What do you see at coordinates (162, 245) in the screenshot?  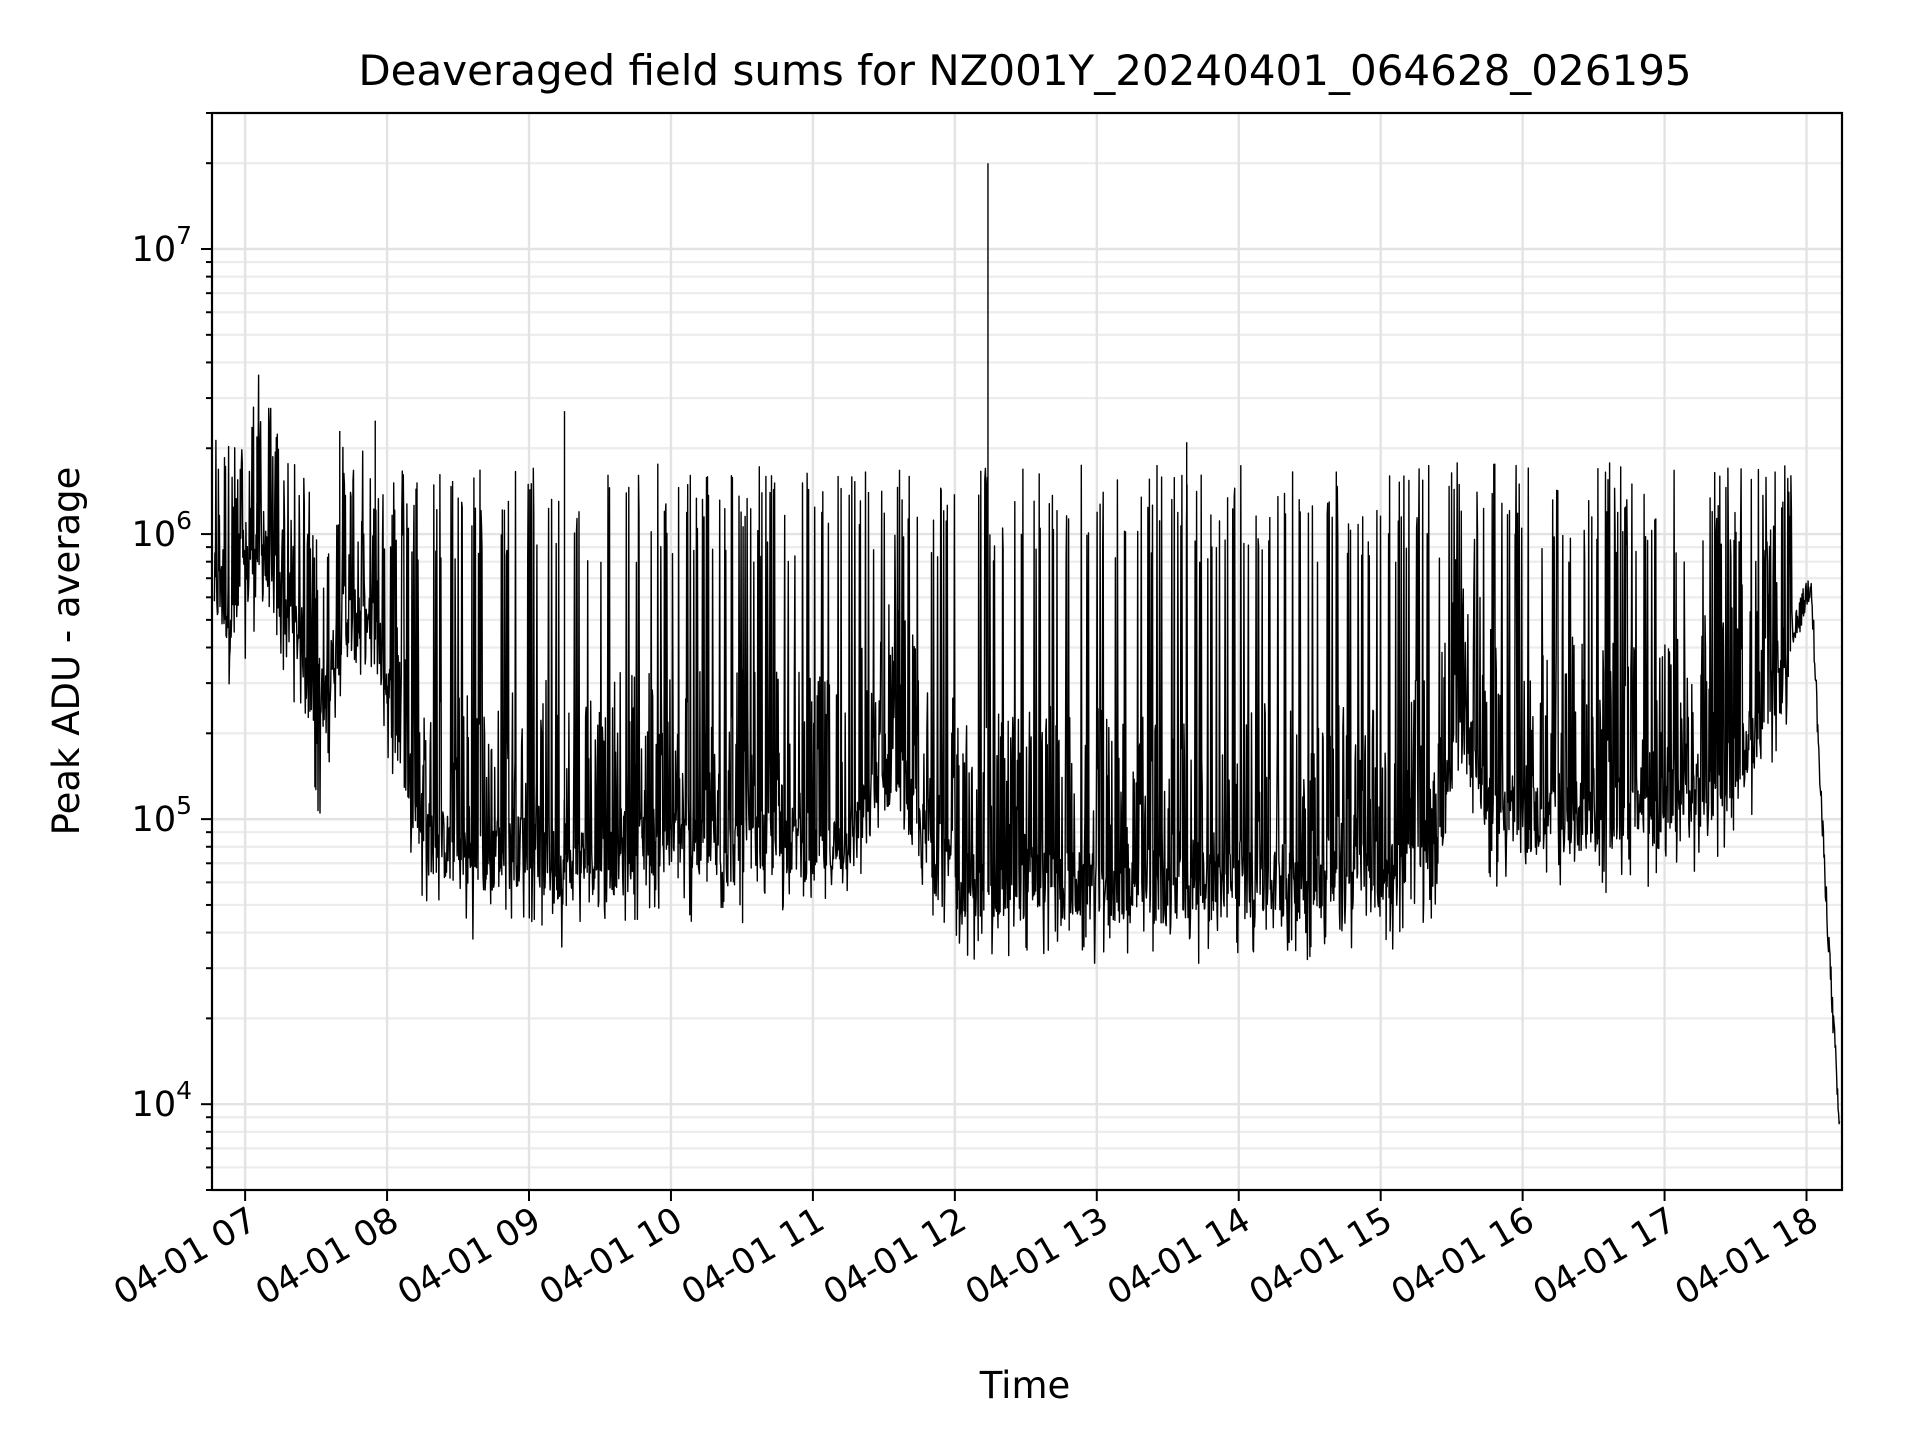 I see `y-tick-label: 10⁷` at bounding box center [162, 245].